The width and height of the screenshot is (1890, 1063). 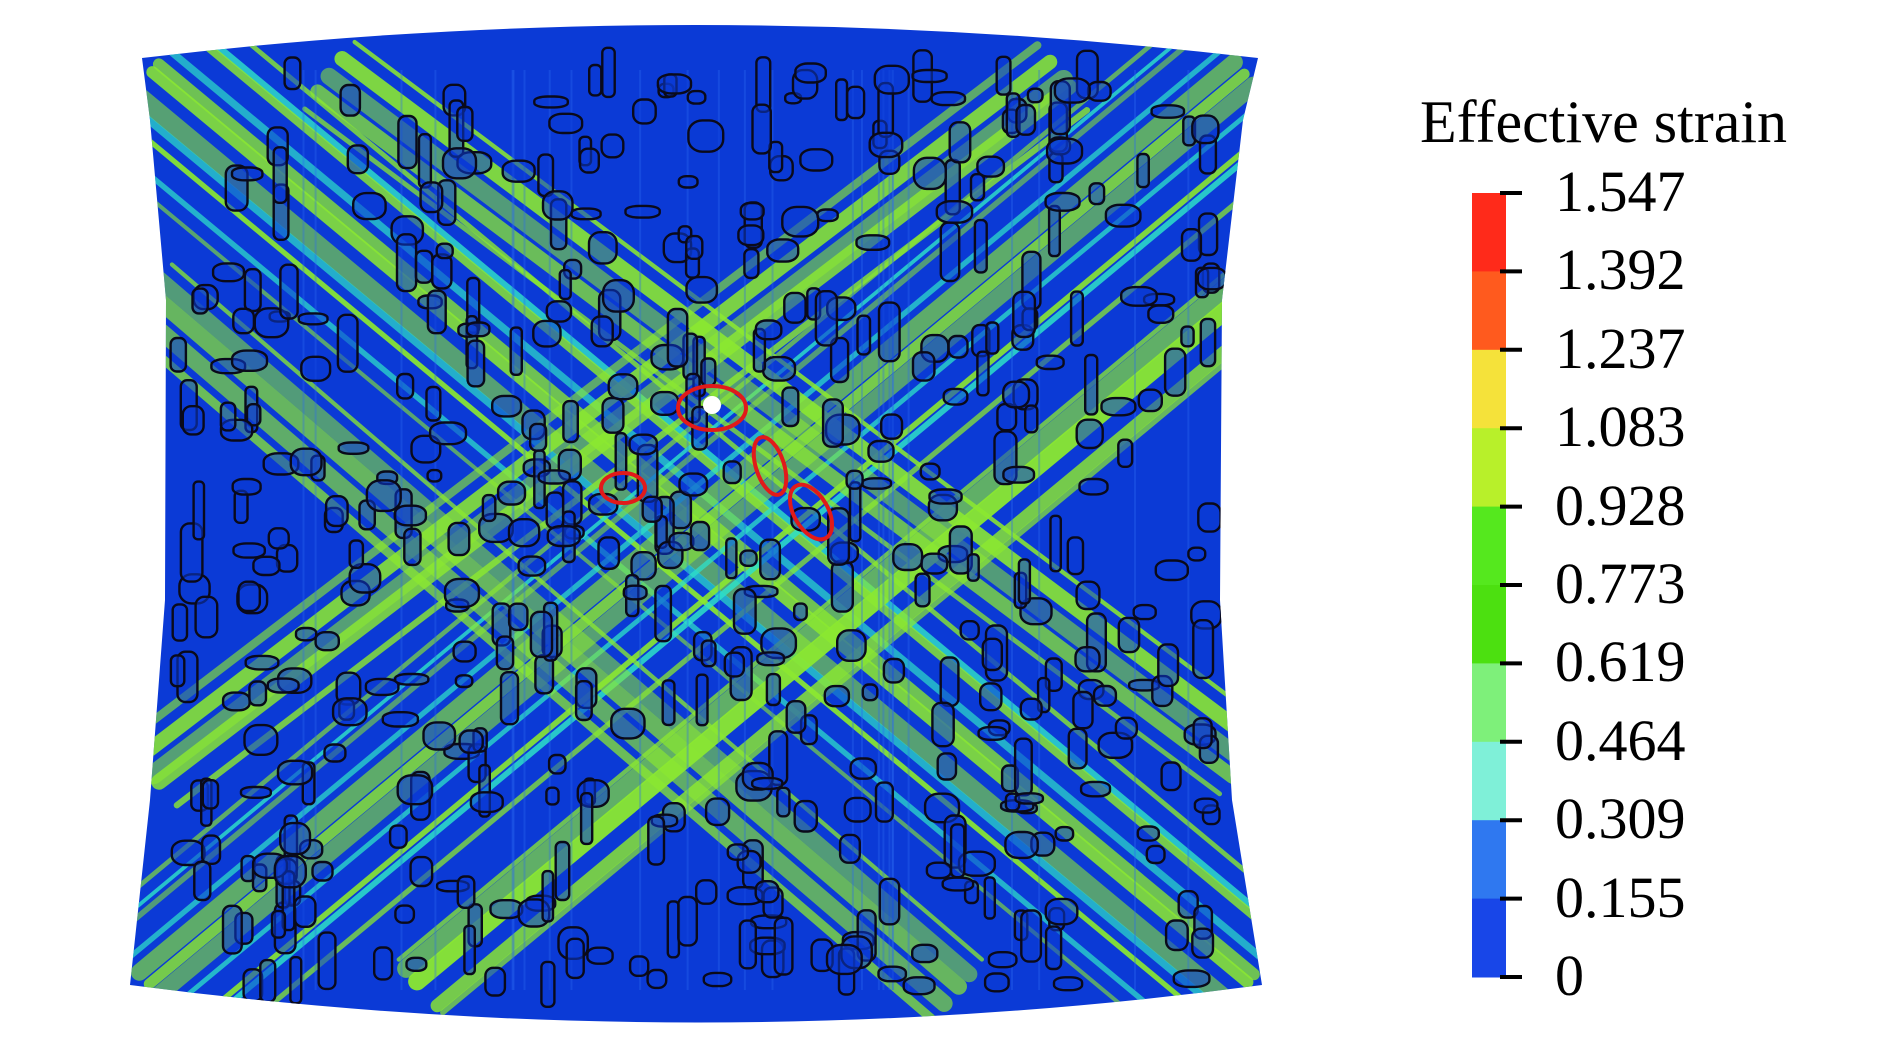 I want to click on legend-level-label: 0.773, so click(x=1620, y=583).